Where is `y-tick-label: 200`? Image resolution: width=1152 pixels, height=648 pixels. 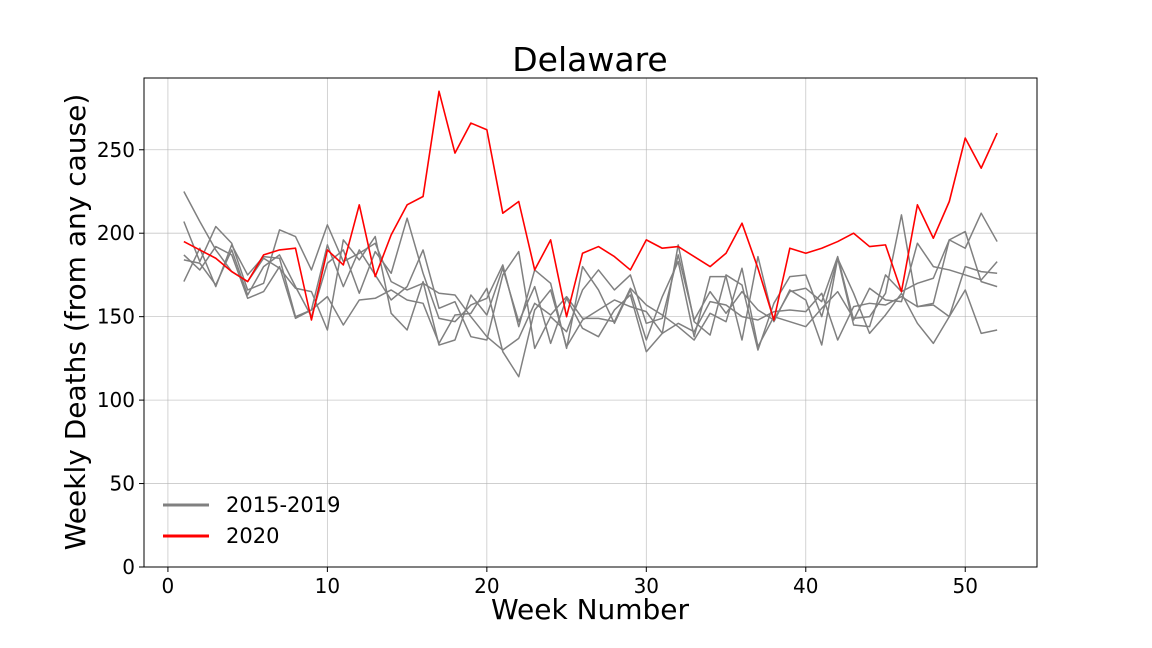
y-tick-label: 200 is located at coordinates (116, 233).